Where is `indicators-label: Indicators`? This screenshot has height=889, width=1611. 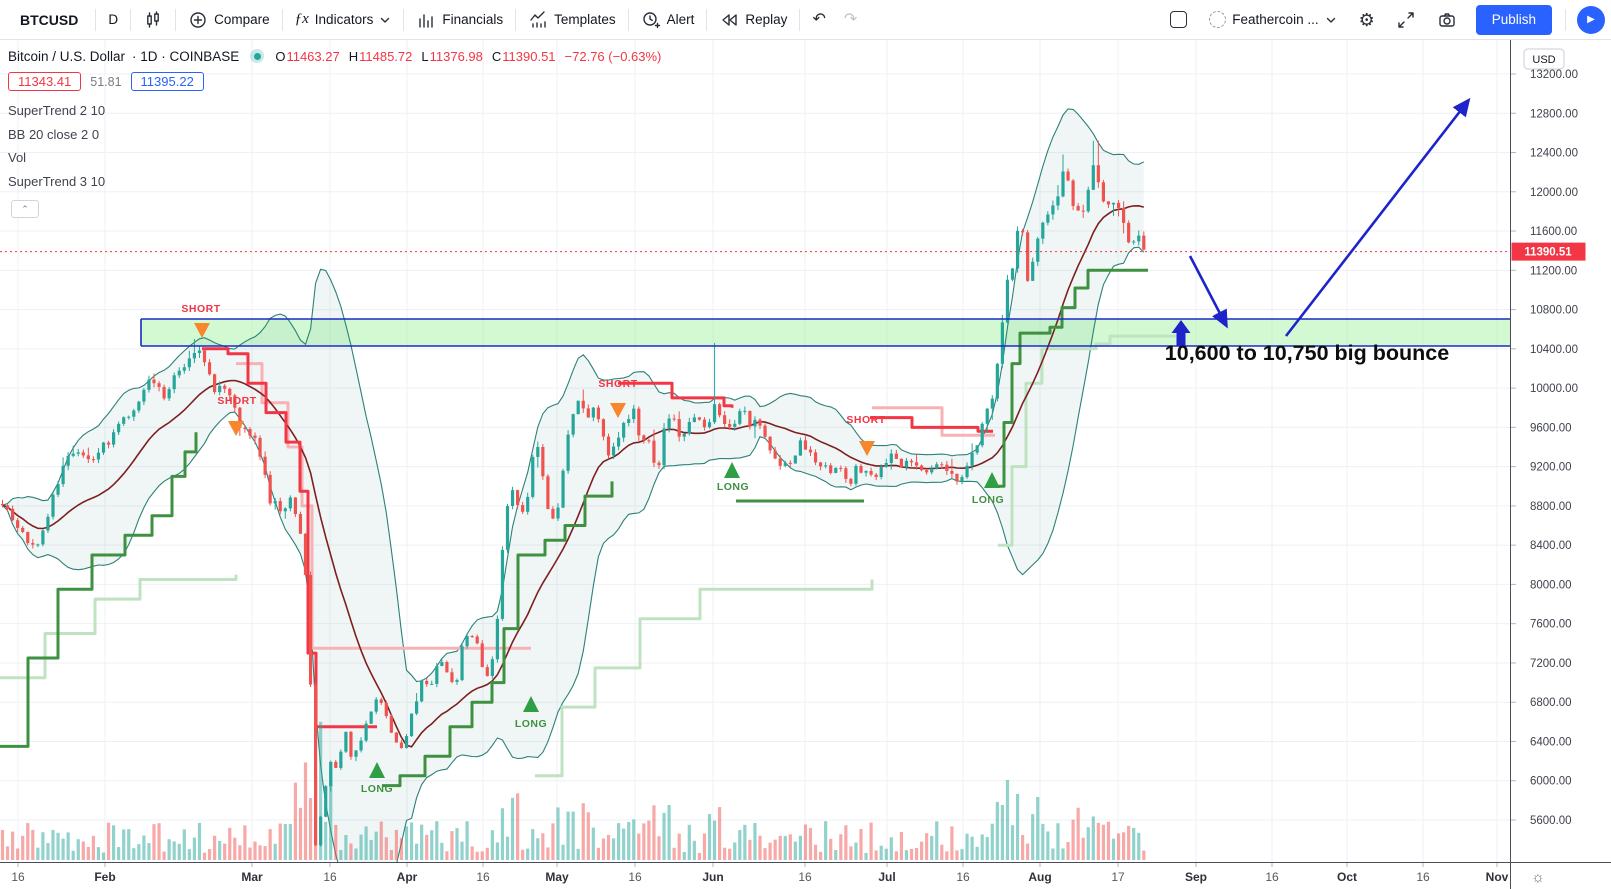 indicators-label: Indicators is located at coordinates (344, 19).